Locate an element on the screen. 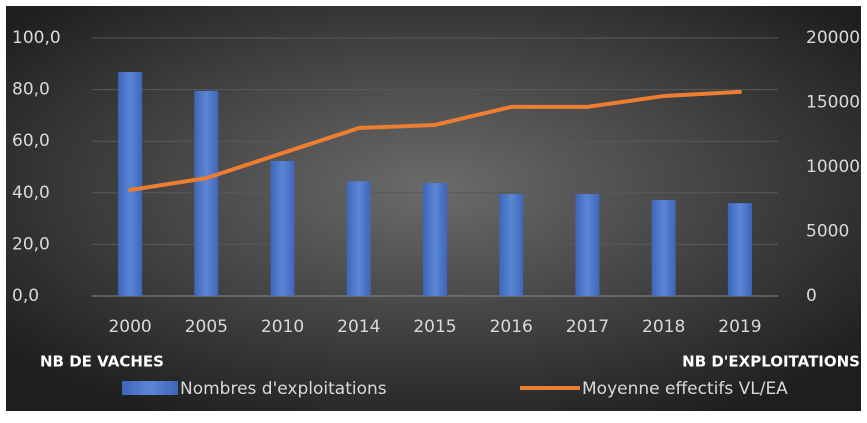 The image size is (867, 423). y-tick-label: 0,0 is located at coordinates (25, 296).